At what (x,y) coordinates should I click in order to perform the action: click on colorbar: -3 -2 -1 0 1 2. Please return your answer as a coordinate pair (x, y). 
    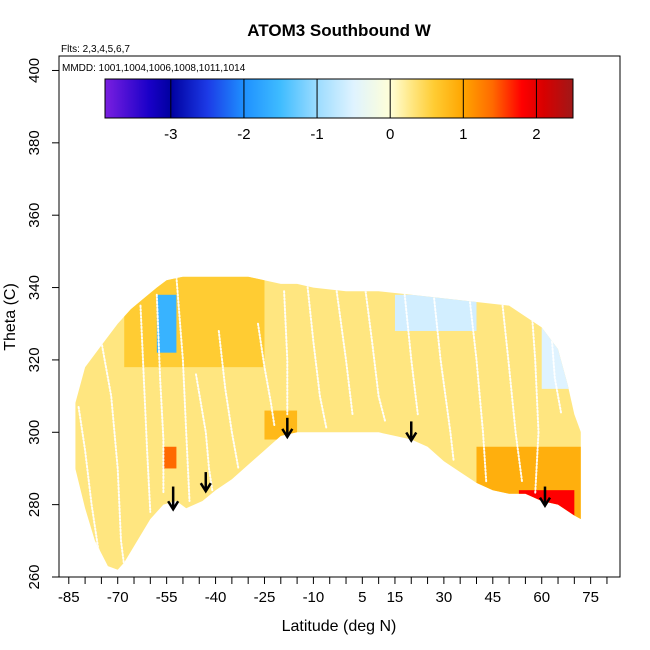
    Looking at the image, I should click on (339, 110).